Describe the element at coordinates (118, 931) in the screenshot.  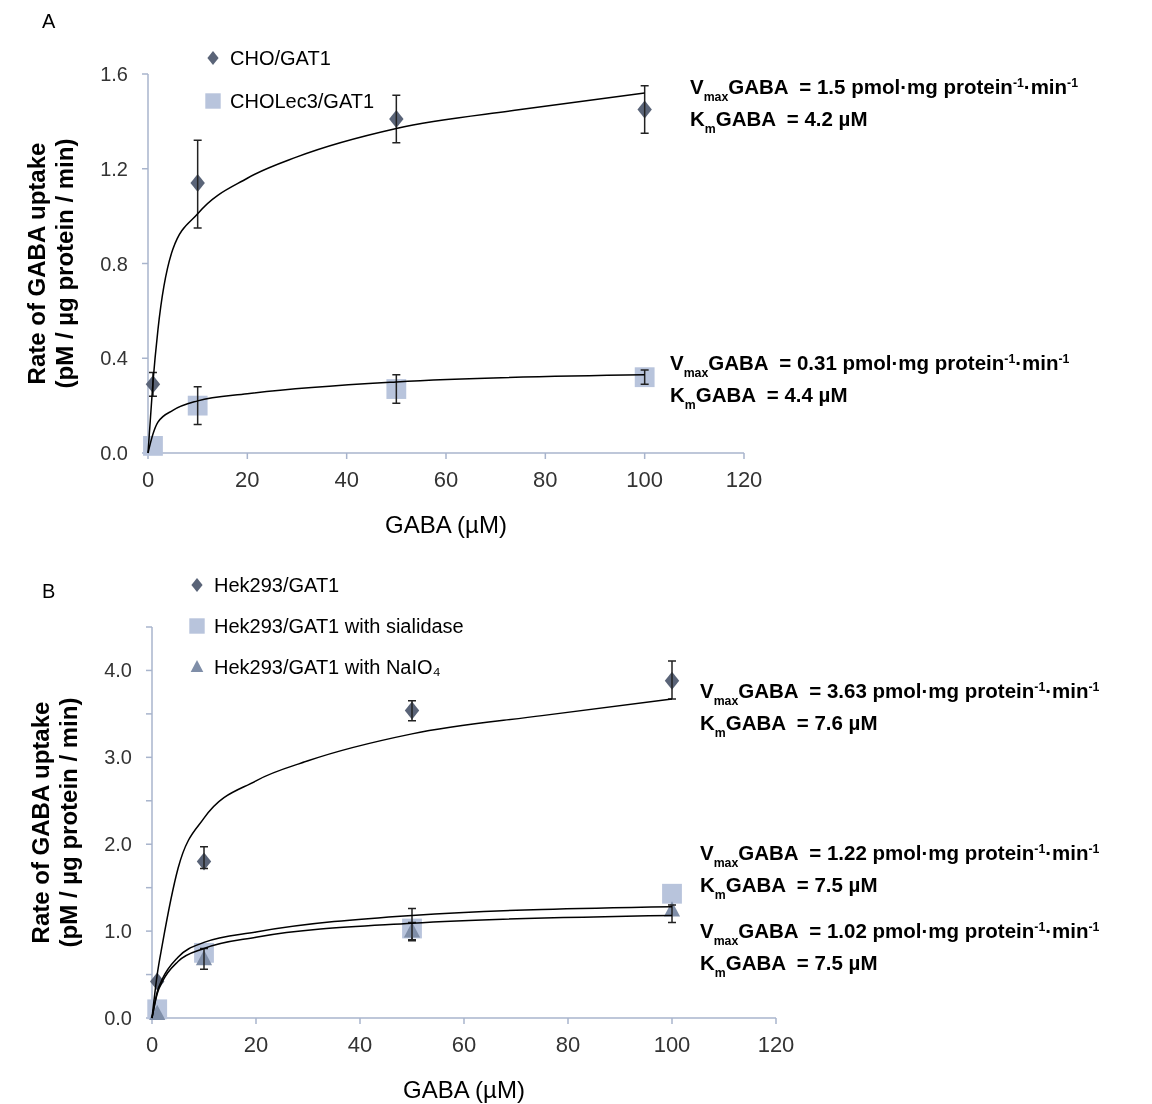
I see `y-tick-label: 1.0` at that location.